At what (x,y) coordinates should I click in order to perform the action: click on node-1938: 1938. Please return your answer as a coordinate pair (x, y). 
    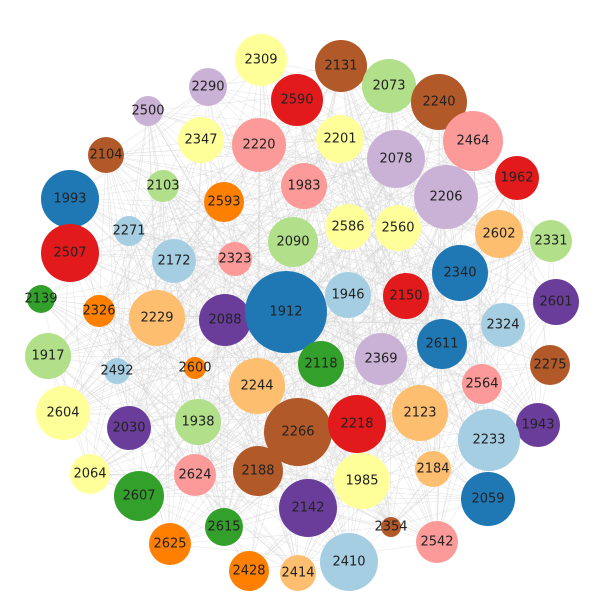
    Looking at the image, I should click on (198, 422).